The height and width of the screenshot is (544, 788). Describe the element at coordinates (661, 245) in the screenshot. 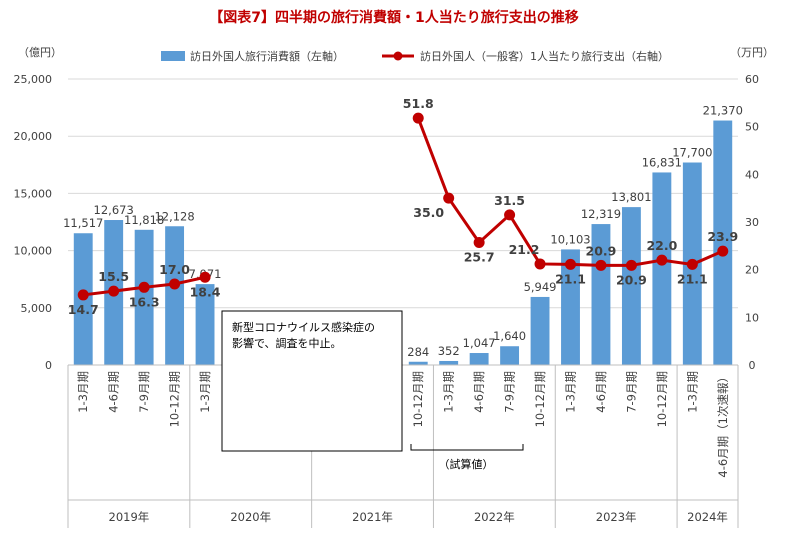

I see `line-label: 22.0` at that location.